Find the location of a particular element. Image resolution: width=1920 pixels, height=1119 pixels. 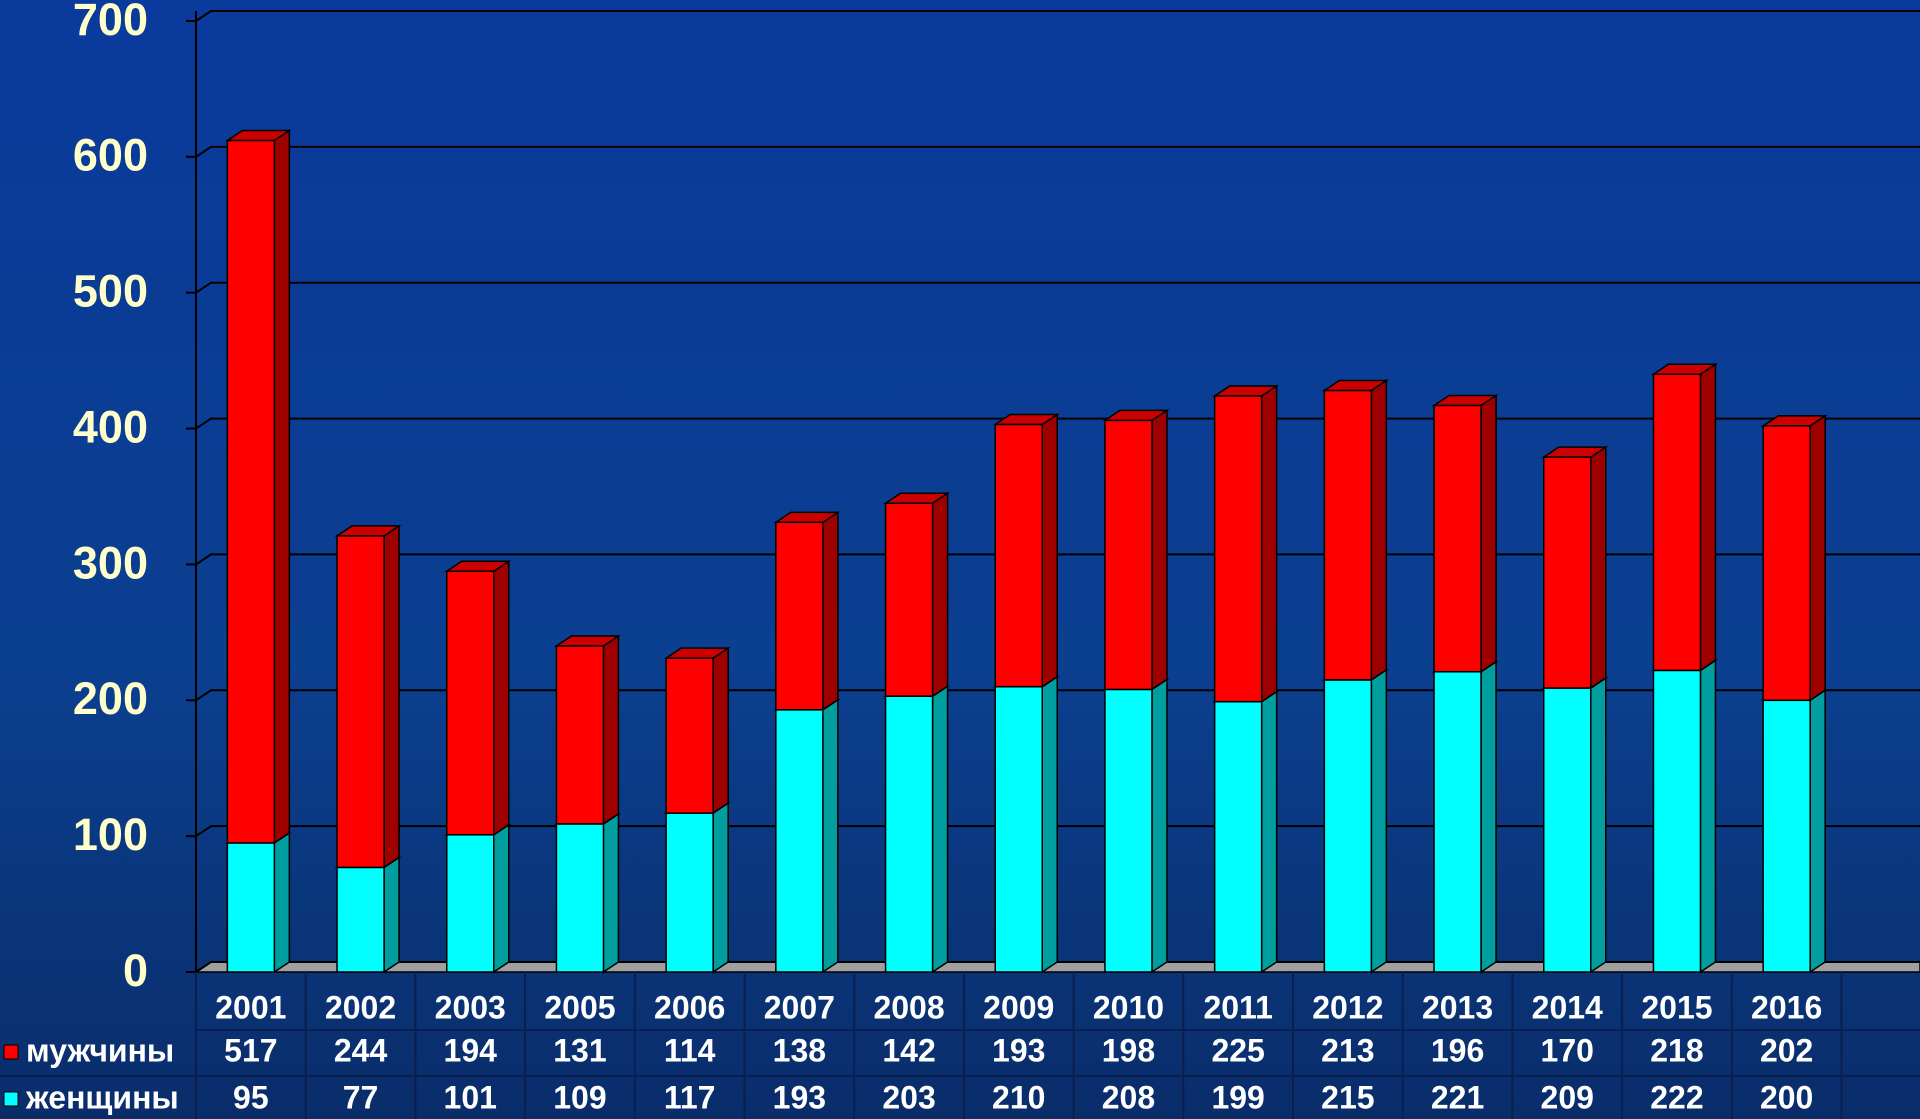

x-tick-label: 2013 is located at coordinates (1457, 1007).